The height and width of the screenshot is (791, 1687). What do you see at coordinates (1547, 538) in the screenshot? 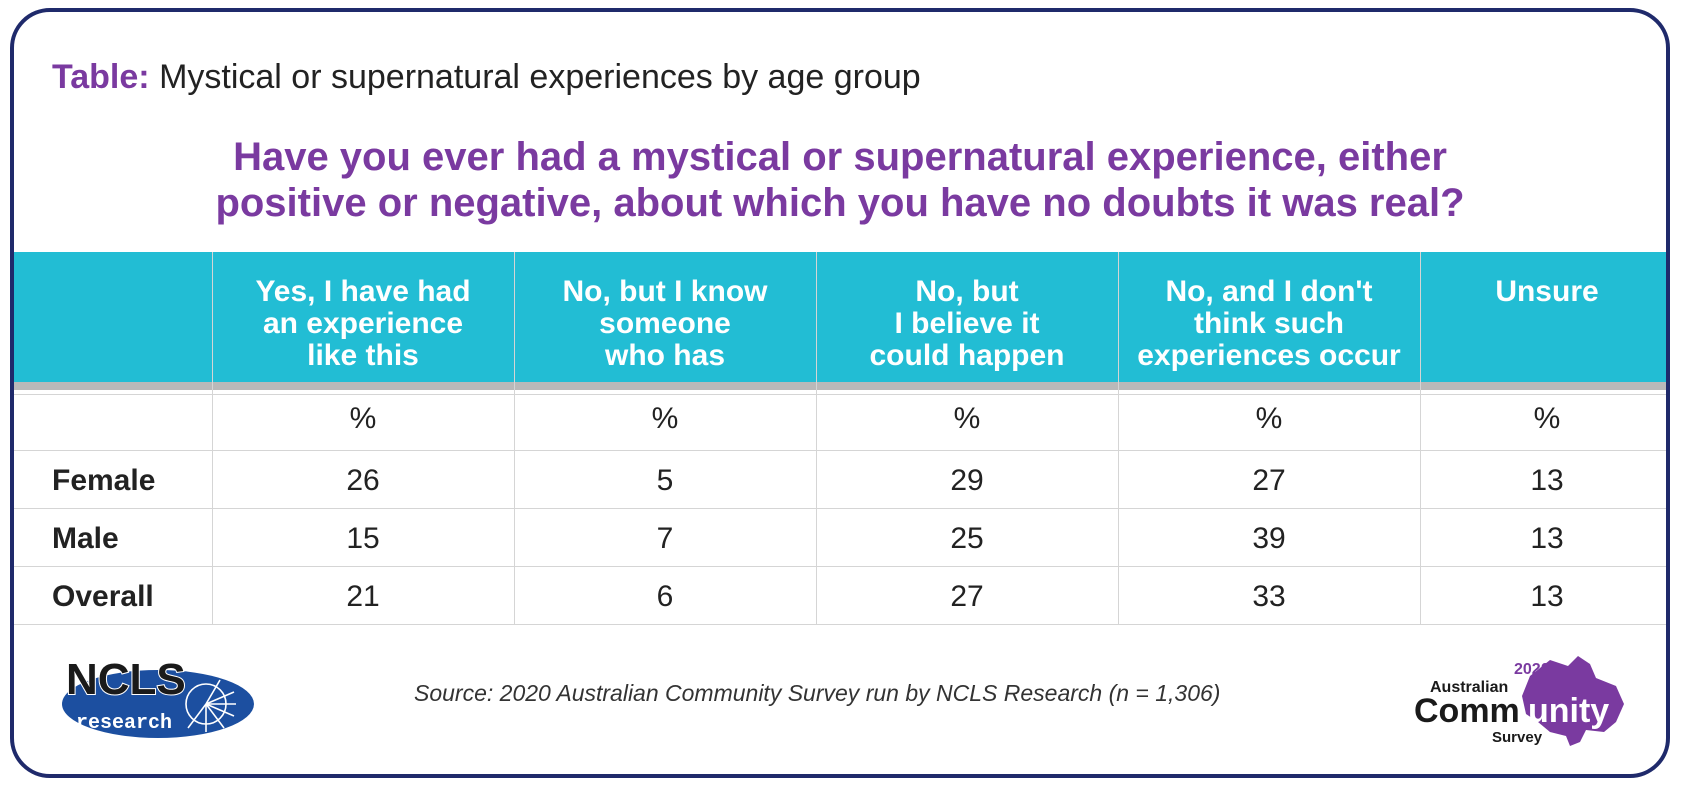
I see `table-cell-male-col-5: 13` at bounding box center [1547, 538].